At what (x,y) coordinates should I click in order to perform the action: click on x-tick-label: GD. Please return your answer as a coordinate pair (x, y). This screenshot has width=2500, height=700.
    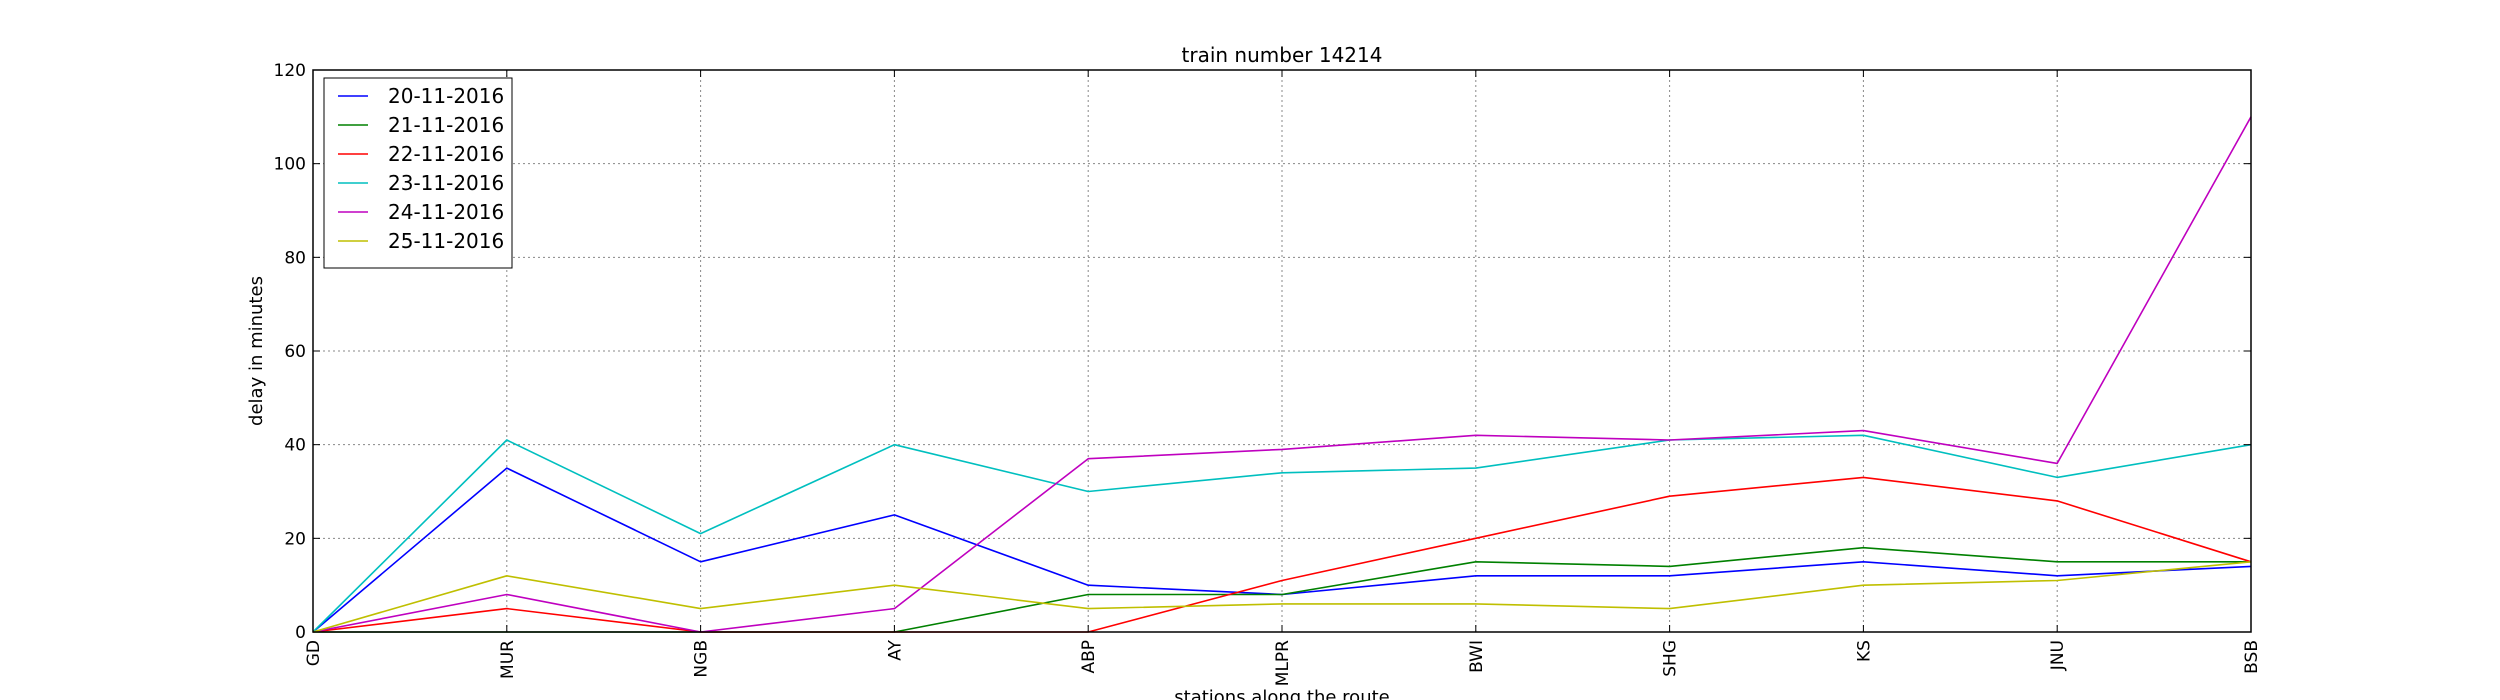
    Looking at the image, I should click on (314, 653).